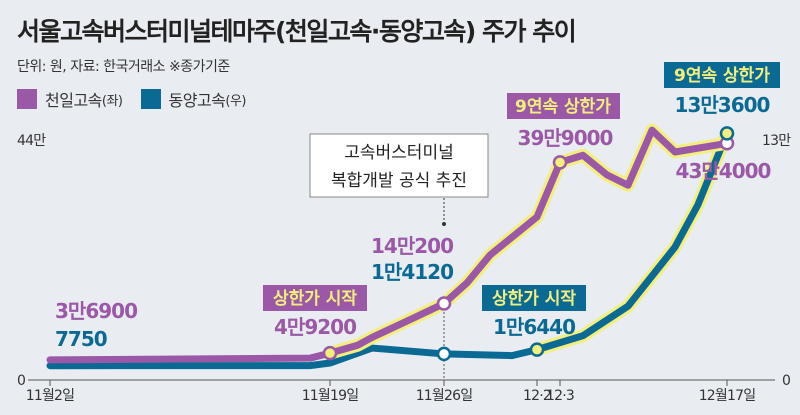  I want to click on badge-p-limit-start: 상한가 시작, so click(315, 299).